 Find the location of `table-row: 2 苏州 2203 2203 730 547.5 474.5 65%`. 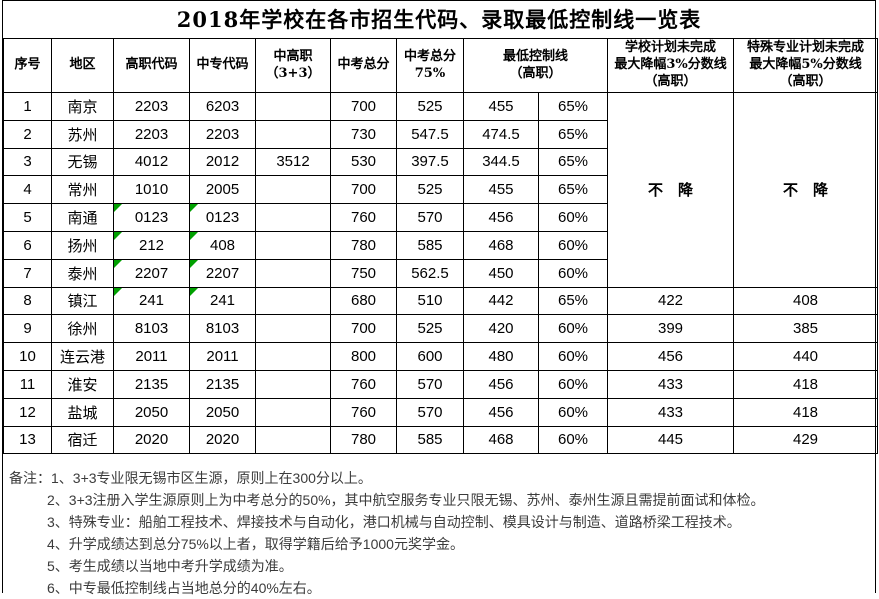

table-row: 2 苏州 2203 2203 730 547.5 474.5 65% is located at coordinates (440, 134).